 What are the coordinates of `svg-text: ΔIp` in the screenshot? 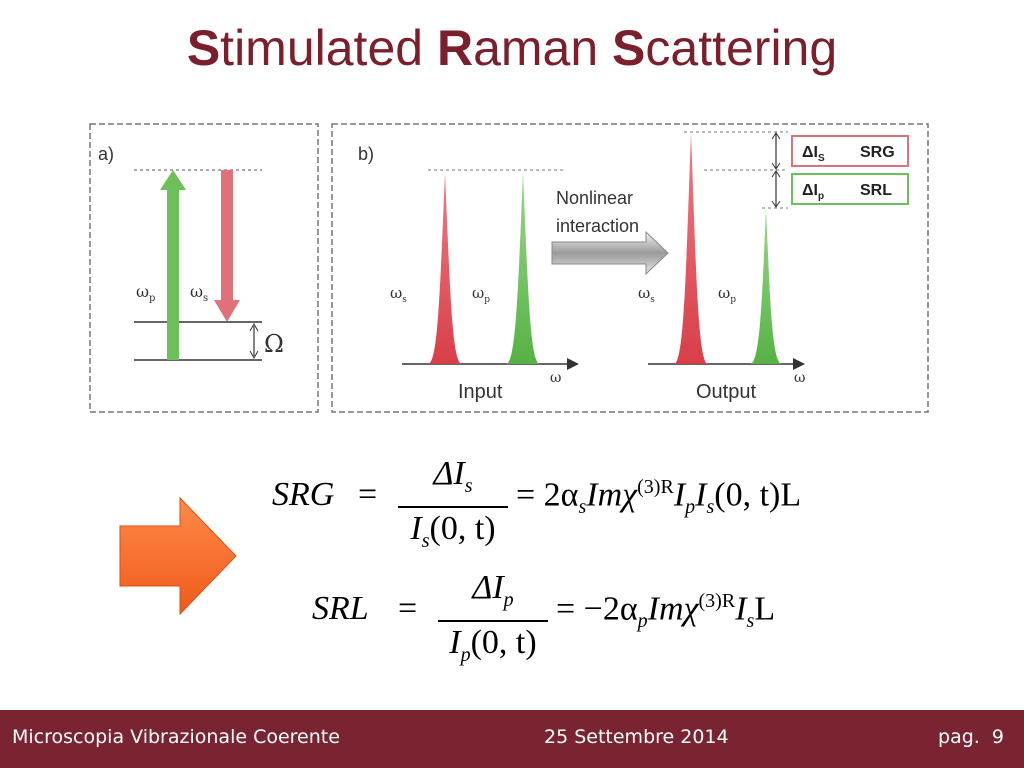 It's located at (813, 192).